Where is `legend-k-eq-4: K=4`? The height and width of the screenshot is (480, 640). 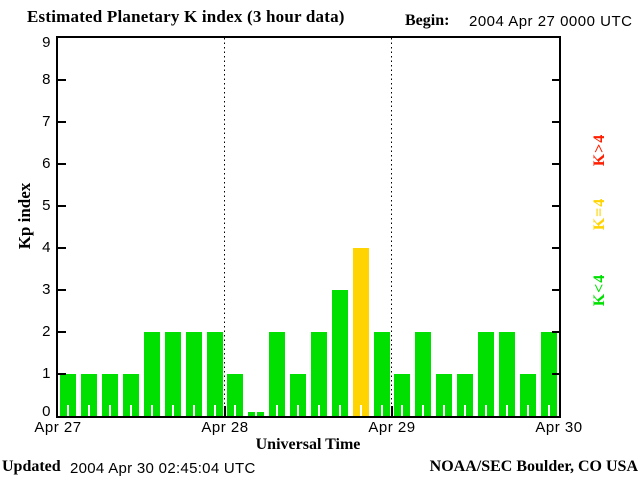 legend-k-eq-4: K=4 is located at coordinates (599, 214).